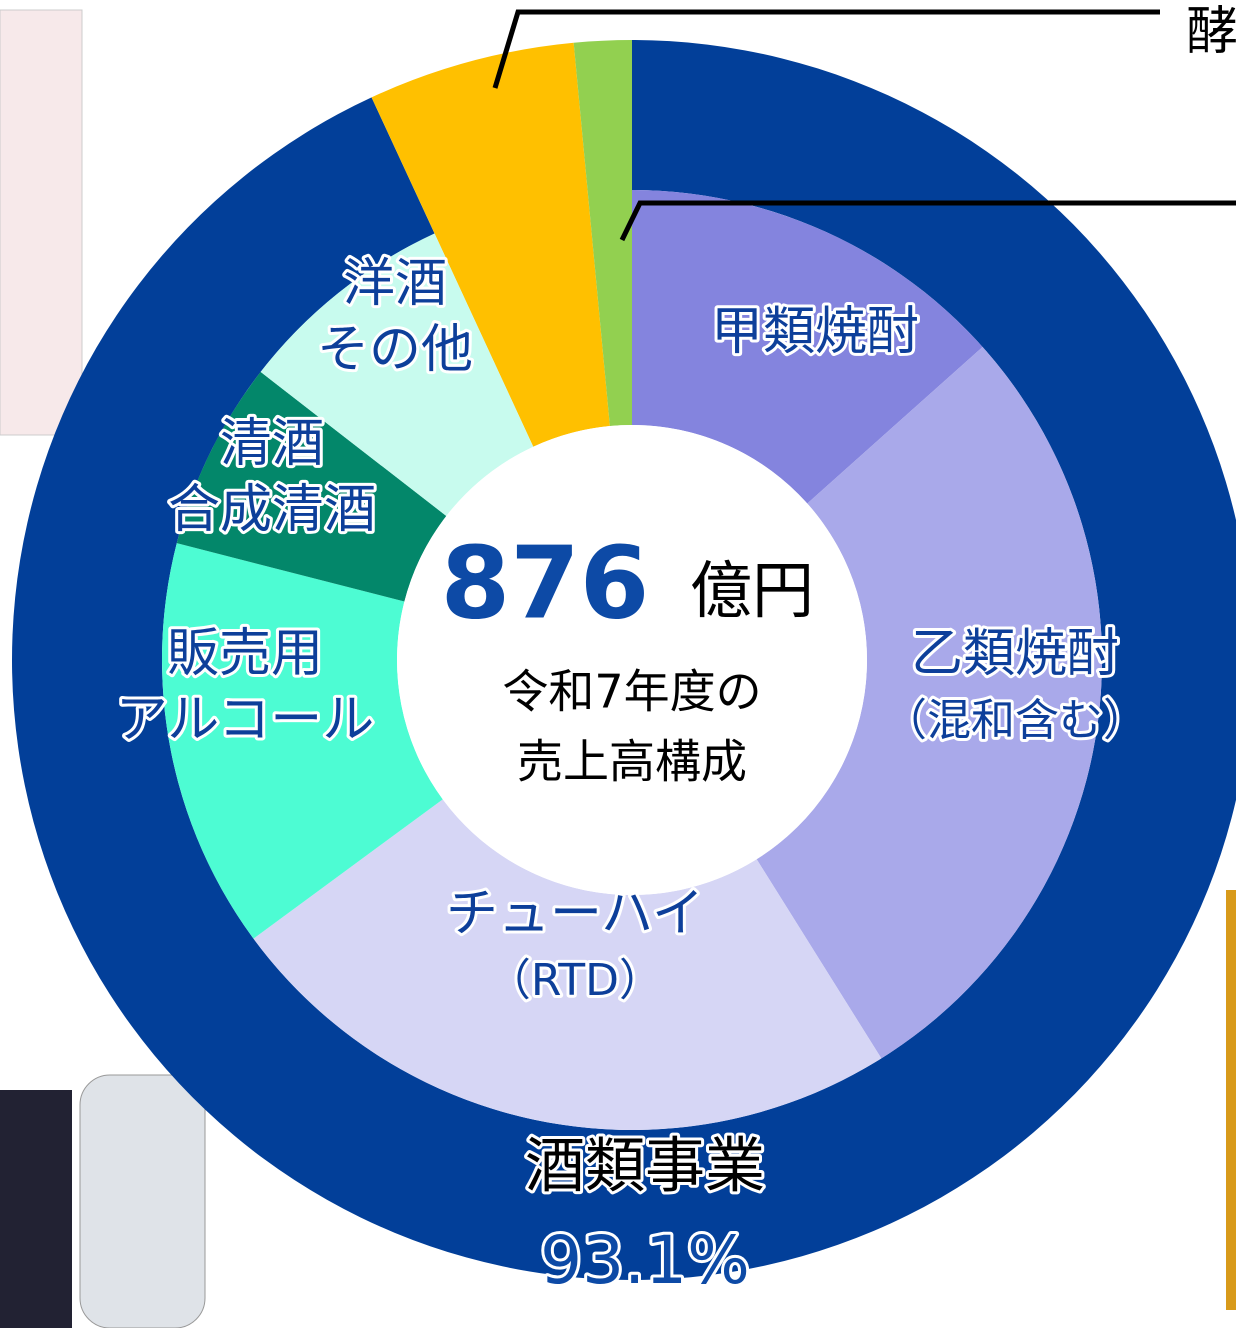 The image size is (1236, 1328). What do you see at coordinates (575, 914) in the screenshot?
I see `inner-label: チューハイ` at bounding box center [575, 914].